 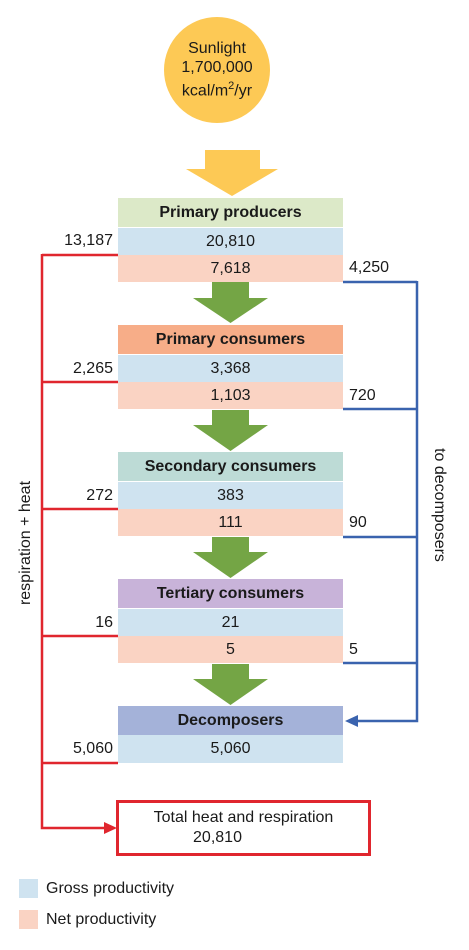 What do you see at coordinates (358, 522) in the screenshot?
I see `decomposer-value-secondary-consumers: 90` at bounding box center [358, 522].